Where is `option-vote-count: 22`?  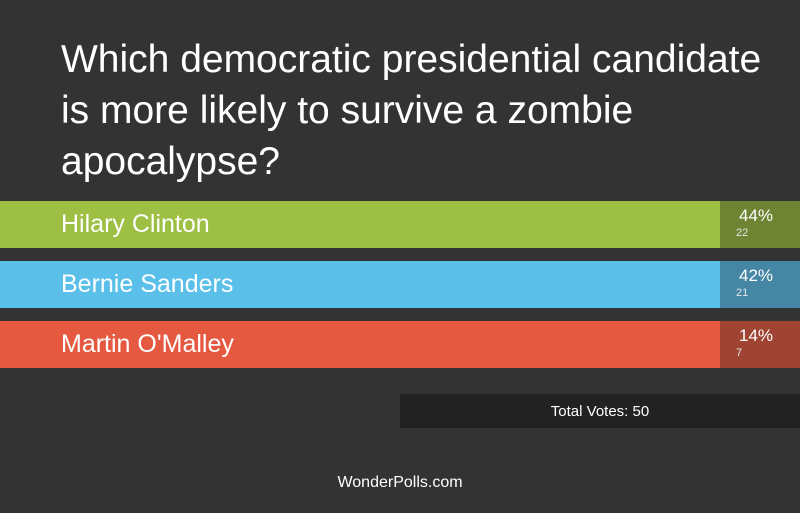 option-vote-count: 22 is located at coordinates (742, 233).